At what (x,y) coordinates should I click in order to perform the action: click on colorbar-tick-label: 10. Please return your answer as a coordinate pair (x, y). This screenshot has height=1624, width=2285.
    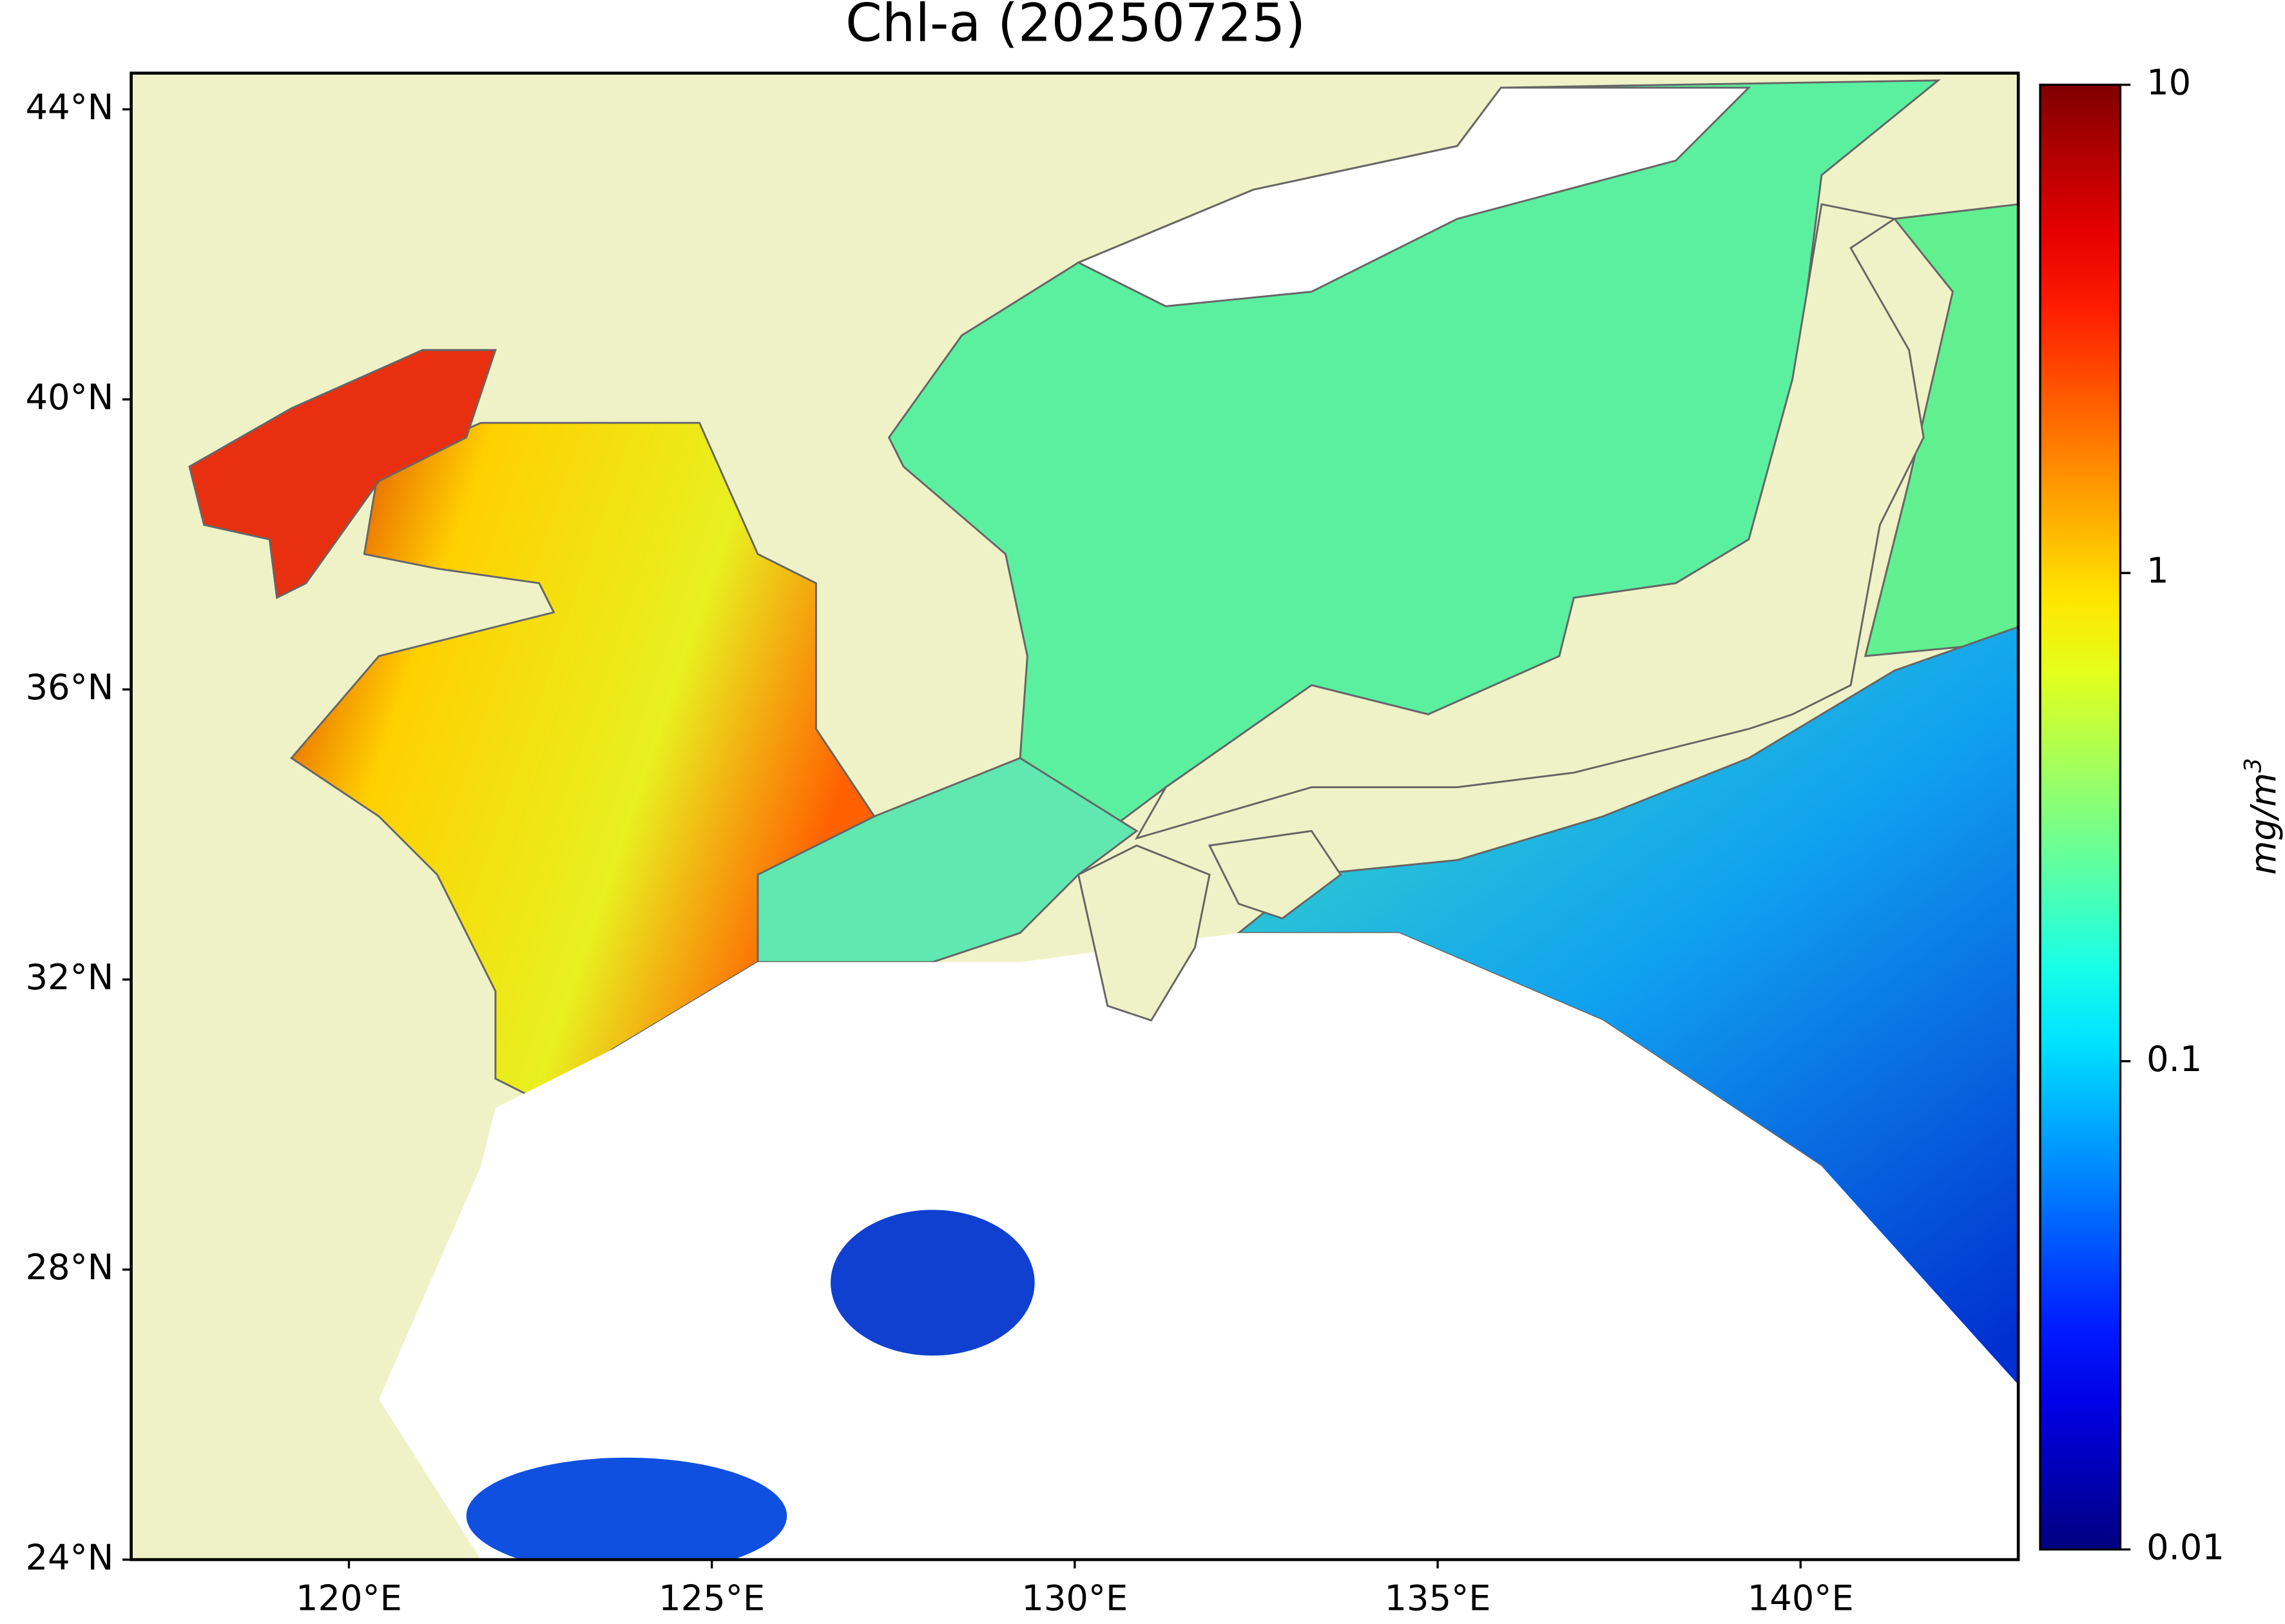
    Looking at the image, I should click on (2168, 83).